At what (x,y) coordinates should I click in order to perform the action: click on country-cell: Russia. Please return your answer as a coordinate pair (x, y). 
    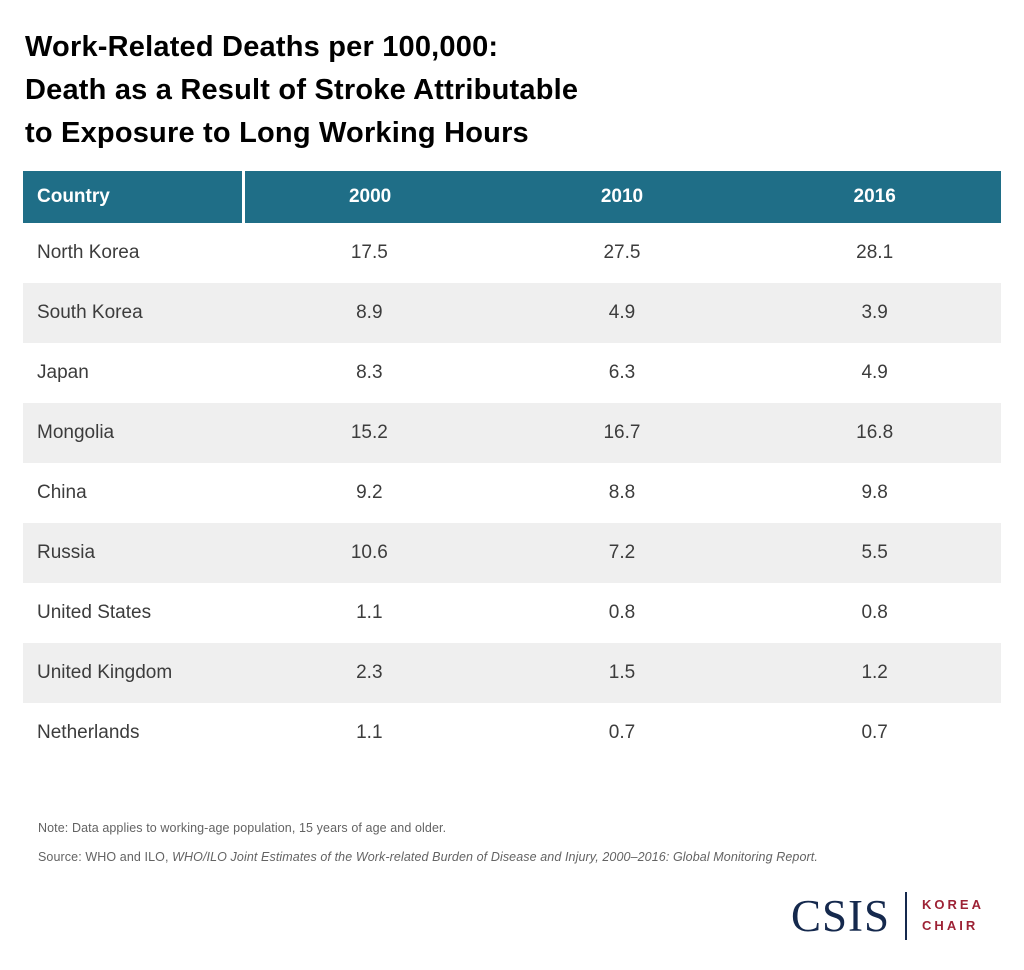
    Looking at the image, I should click on (66, 552).